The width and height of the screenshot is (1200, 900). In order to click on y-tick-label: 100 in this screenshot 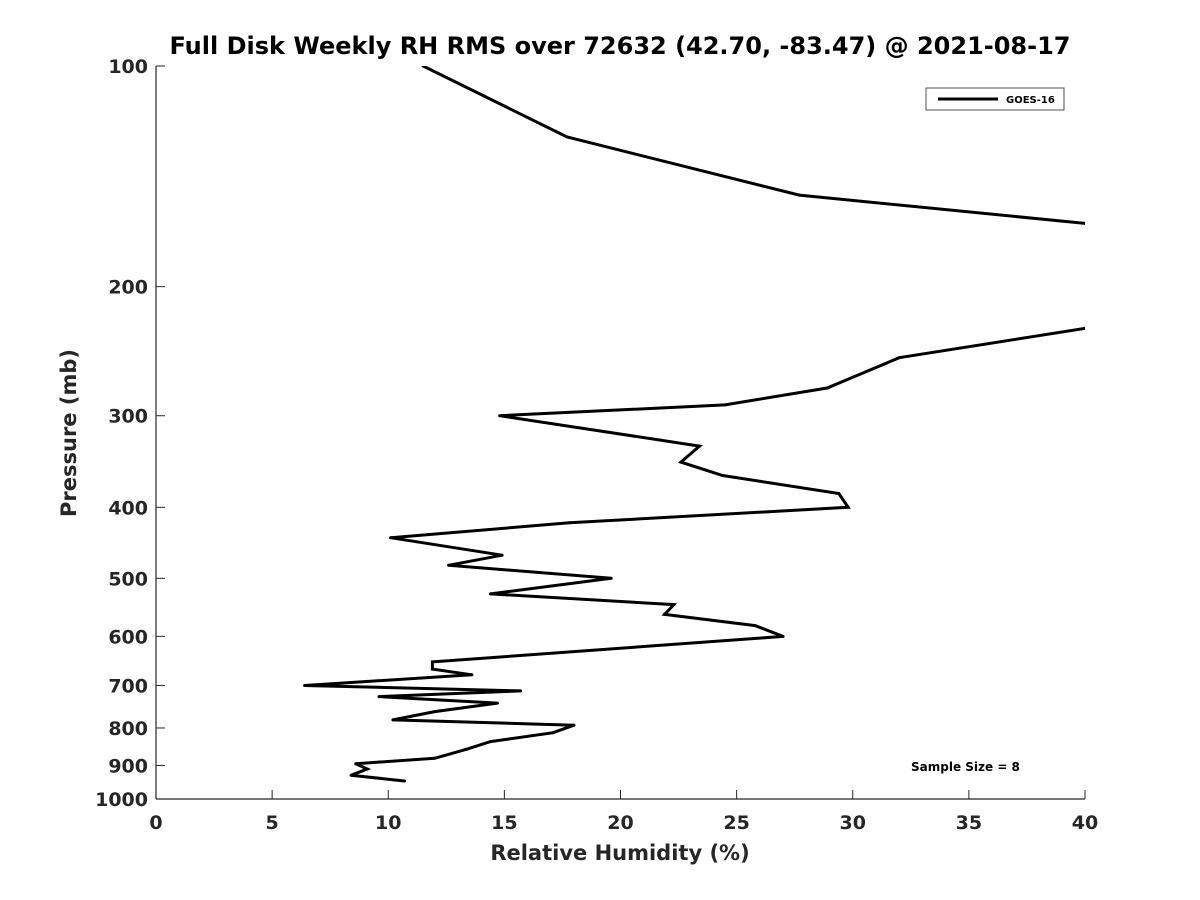, I will do `click(128, 67)`.